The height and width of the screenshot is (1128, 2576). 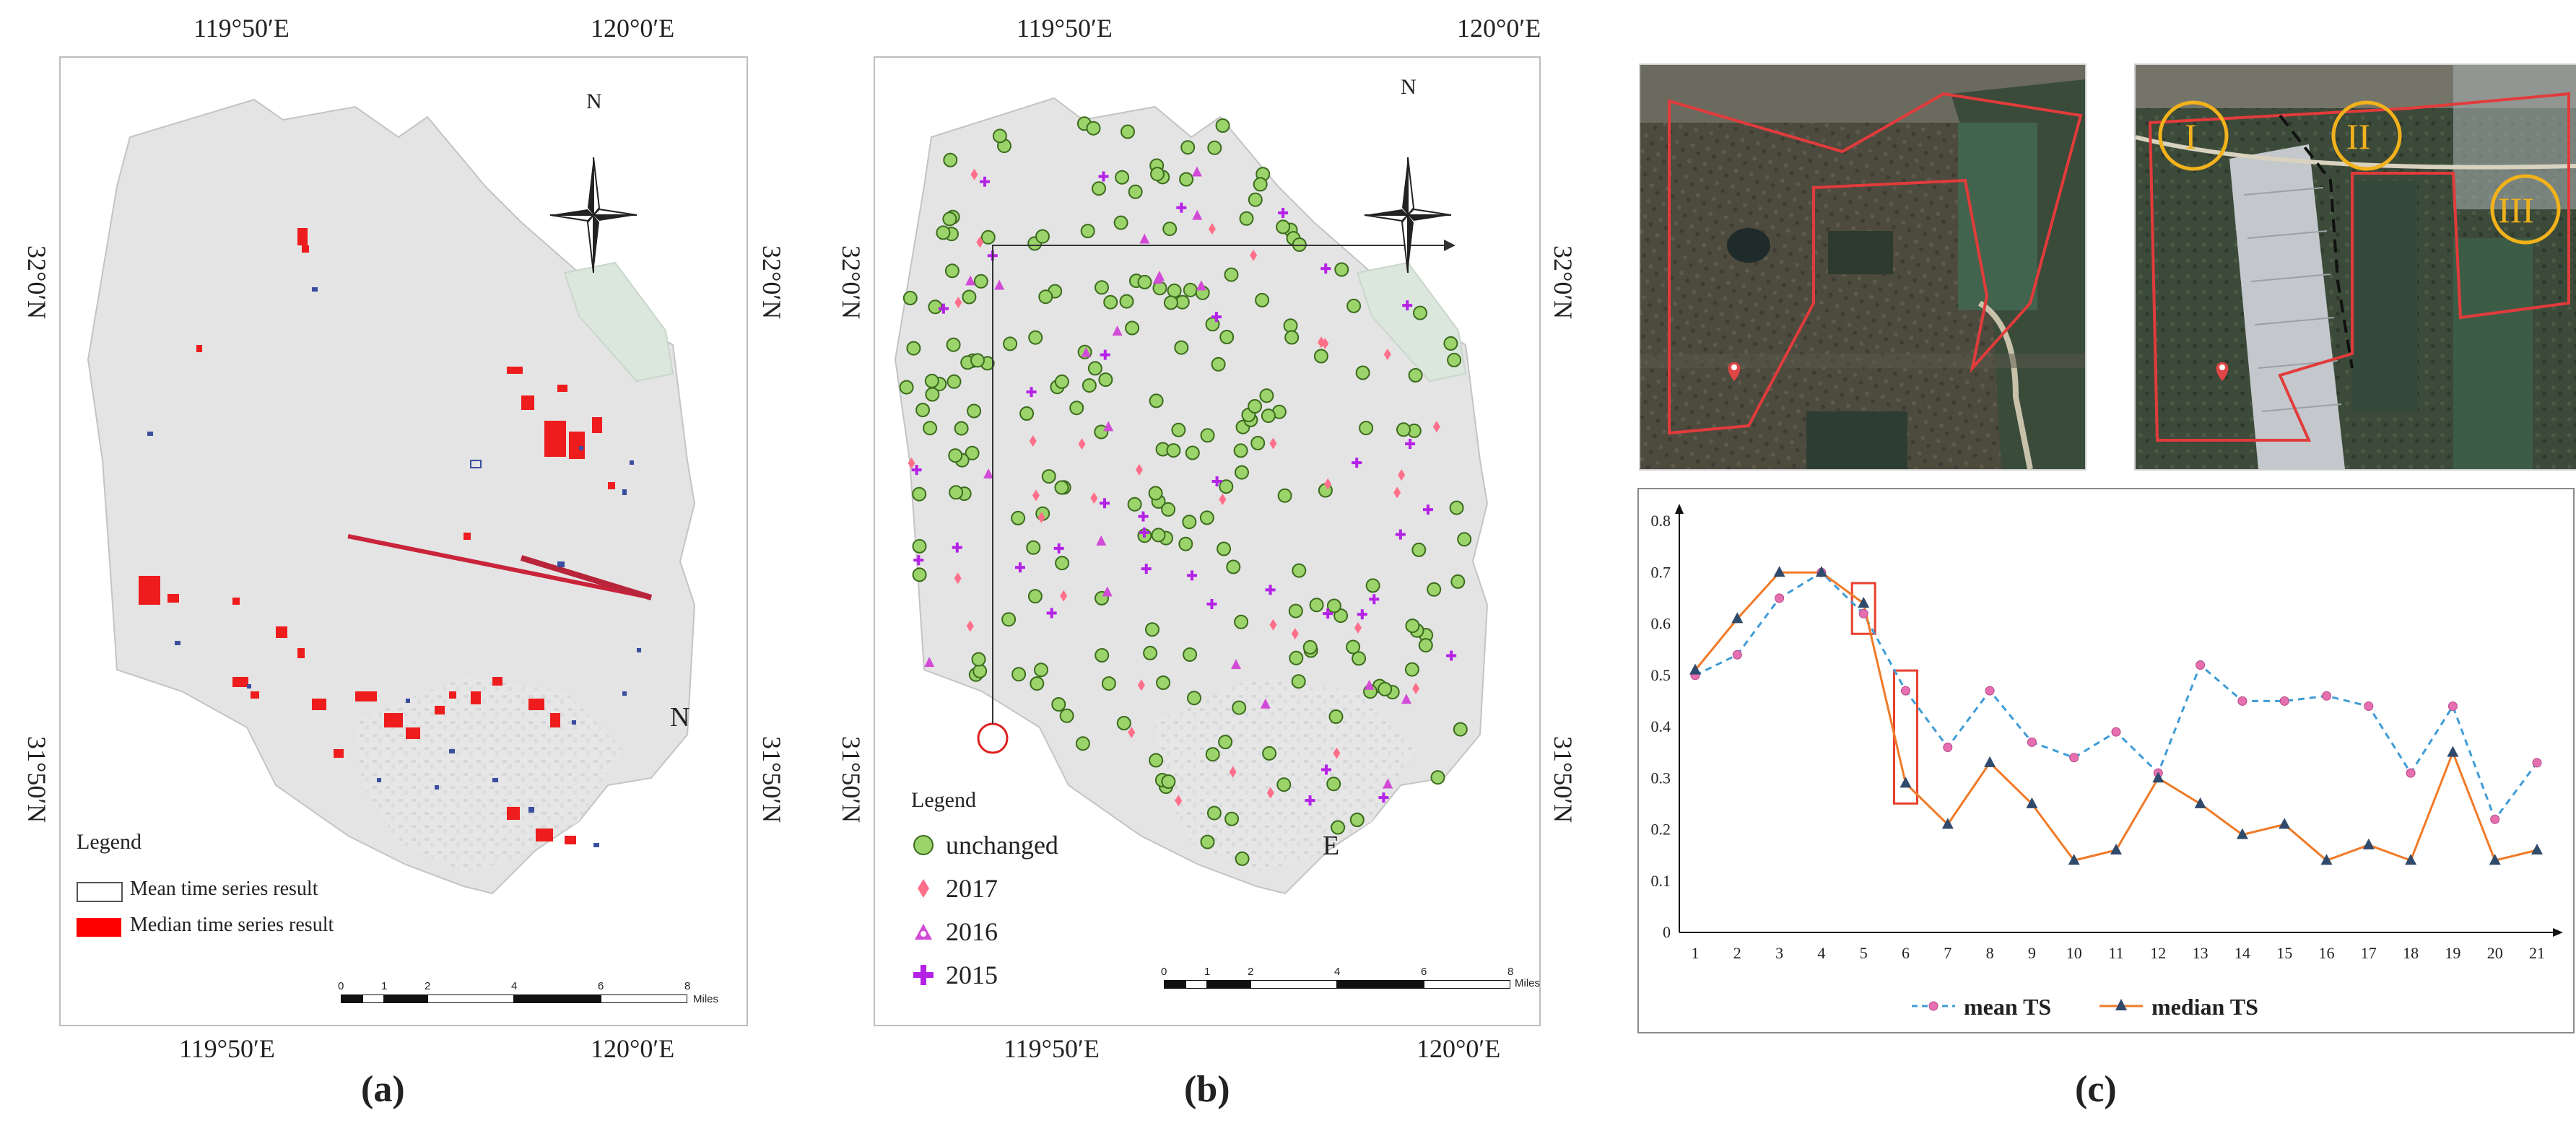 What do you see at coordinates (99, 928) in the screenshot?
I see `a-legend-swatch-median` at bounding box center [99, 928].